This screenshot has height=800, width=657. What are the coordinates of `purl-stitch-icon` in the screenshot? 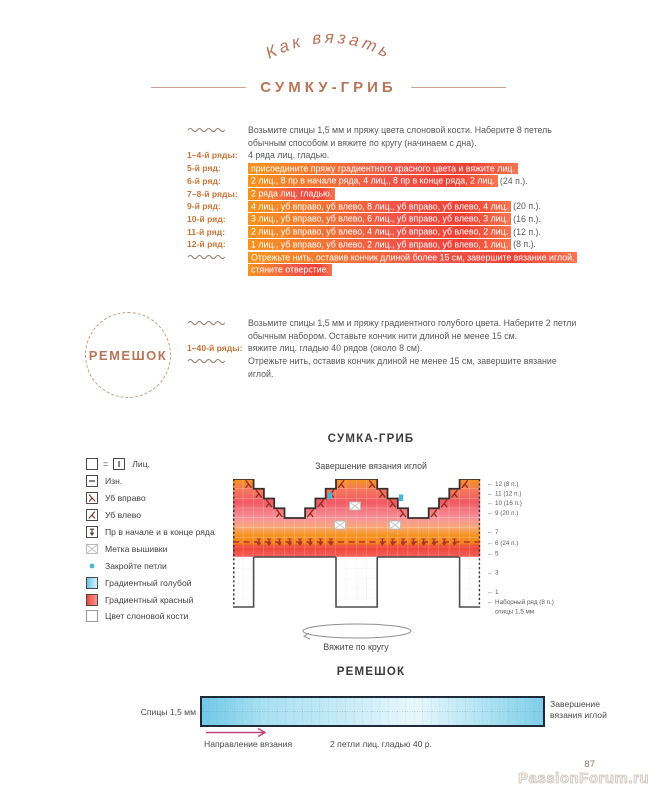 It's located at (92, 481).